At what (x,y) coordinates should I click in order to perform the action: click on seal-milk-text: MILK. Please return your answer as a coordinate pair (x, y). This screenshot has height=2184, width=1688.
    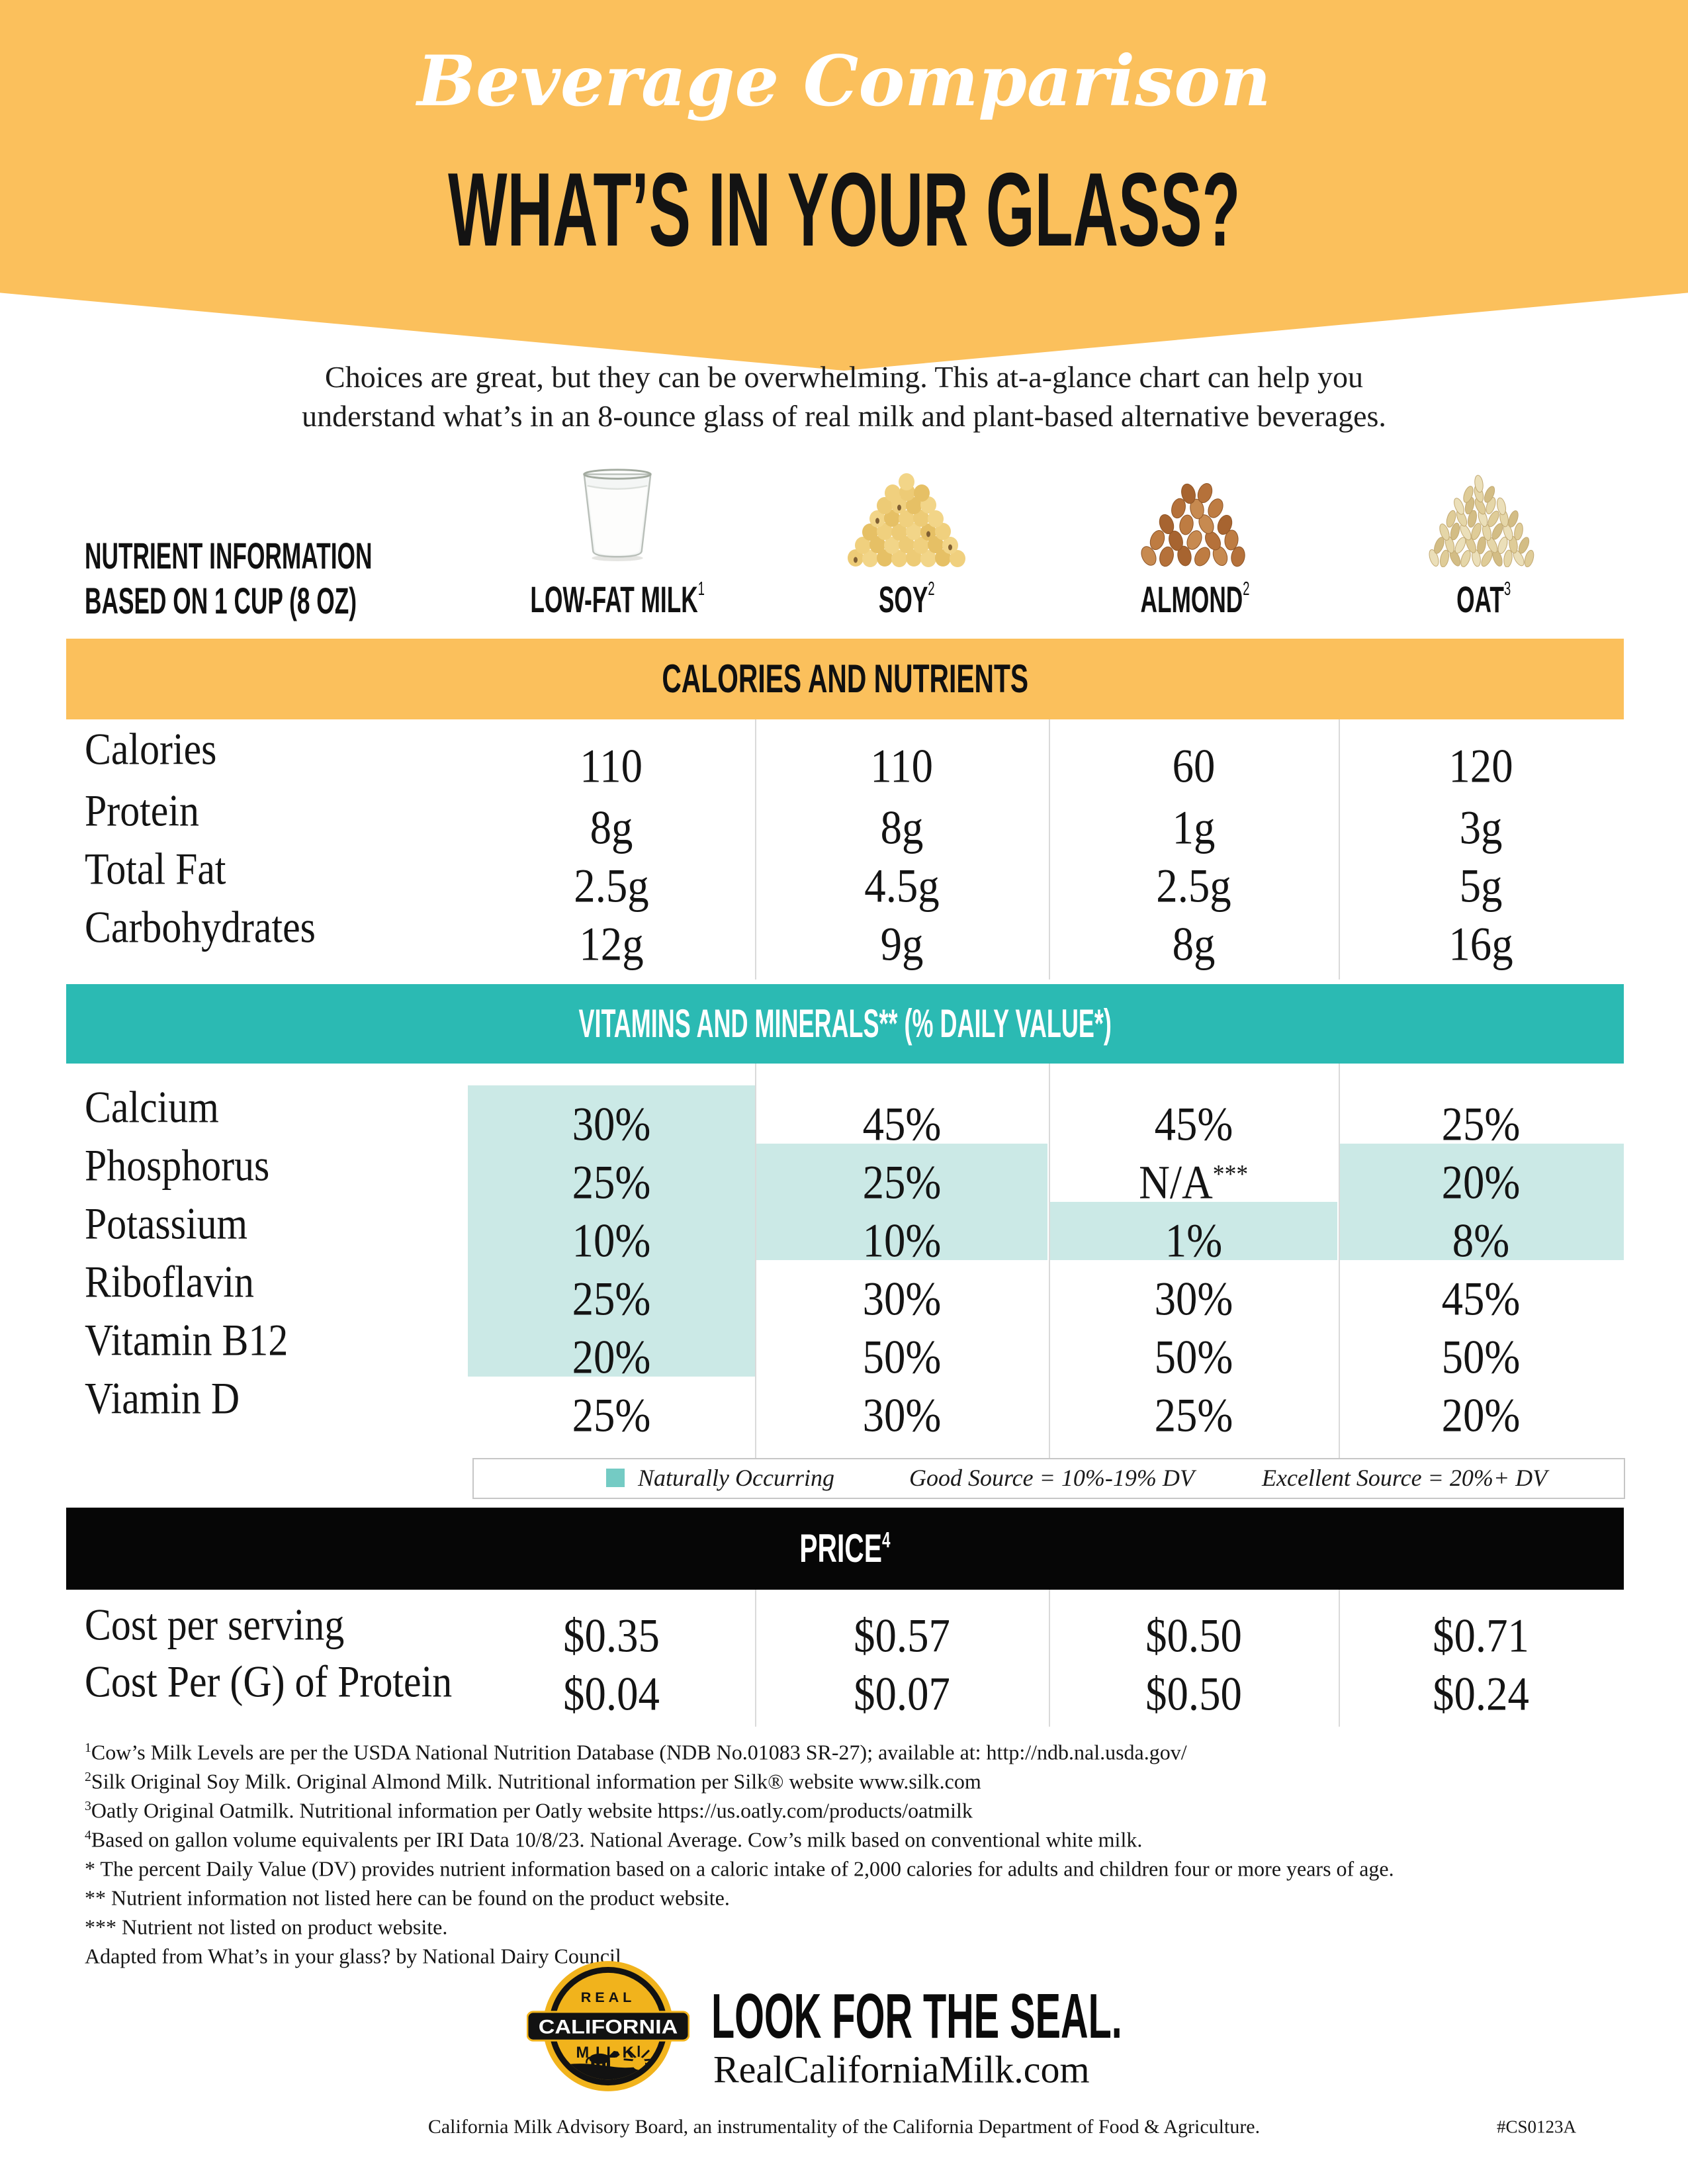
    Looking at the image, I should click on (608, 2053).